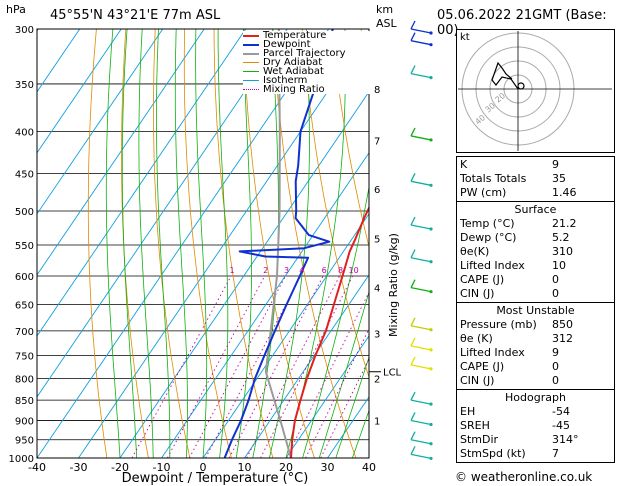 Image resolution: width=629 pixels, height=486 pixels. What do you see at coordinates (24, 441) in the screenshot?
I see `pressure-tick-label: 950` at bounding box center [24, 441].